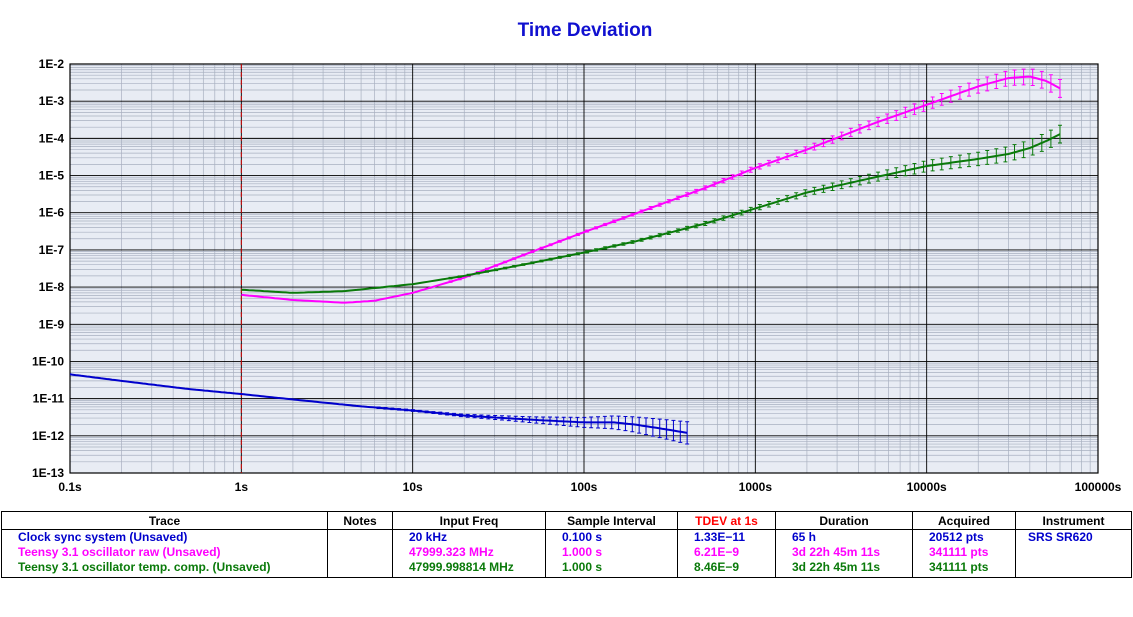 The image size is (1133, 617). Describe the element at coordinates (164, 537) in the screenshot. I see `trace-name: Clock sync system (Unsaved)` at that location.